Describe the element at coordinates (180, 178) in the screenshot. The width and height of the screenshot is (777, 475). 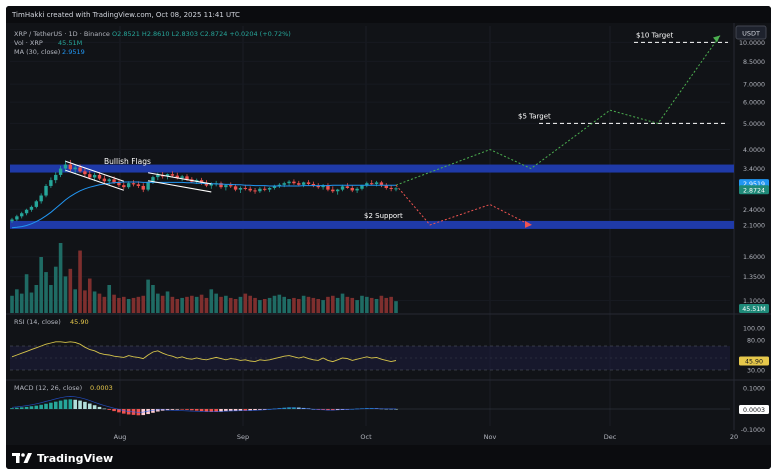
I see `flag-channel-upper` at that location.